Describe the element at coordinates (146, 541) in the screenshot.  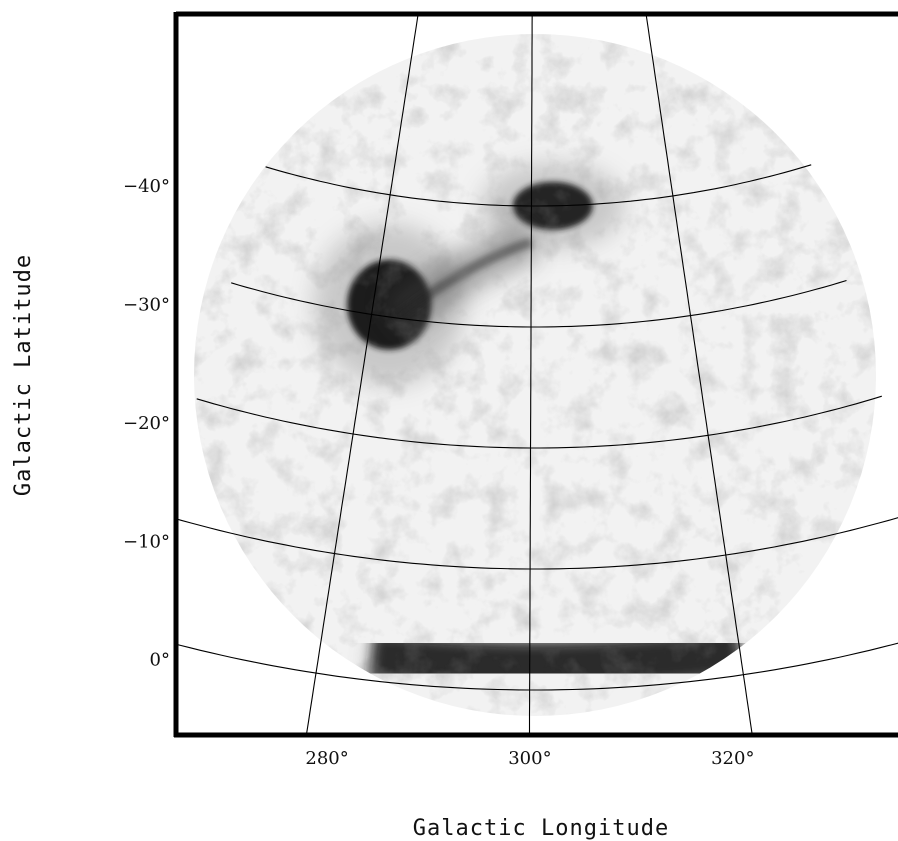
I see `y-tick-label: −10°` at that location.